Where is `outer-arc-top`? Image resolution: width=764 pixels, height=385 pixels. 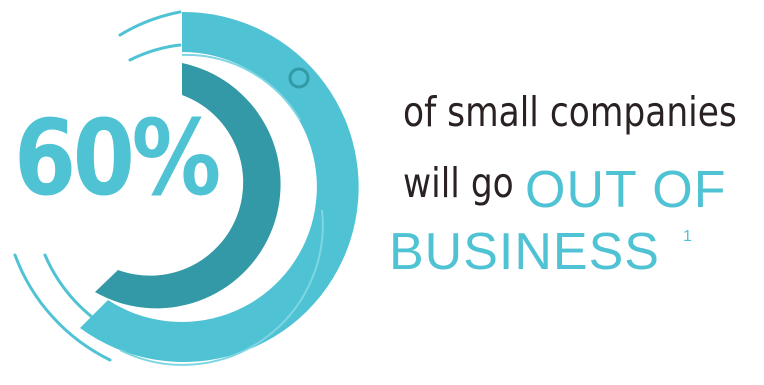 outer-arc-top is located at coordinates (150, 23).